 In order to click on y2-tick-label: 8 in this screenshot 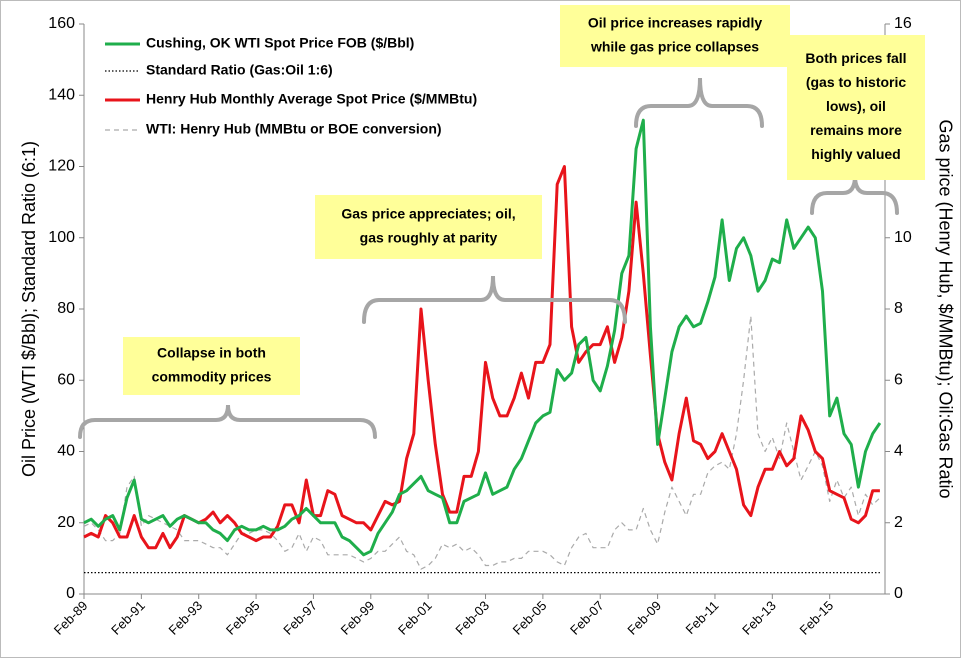, I will do `click(898, 308)`.